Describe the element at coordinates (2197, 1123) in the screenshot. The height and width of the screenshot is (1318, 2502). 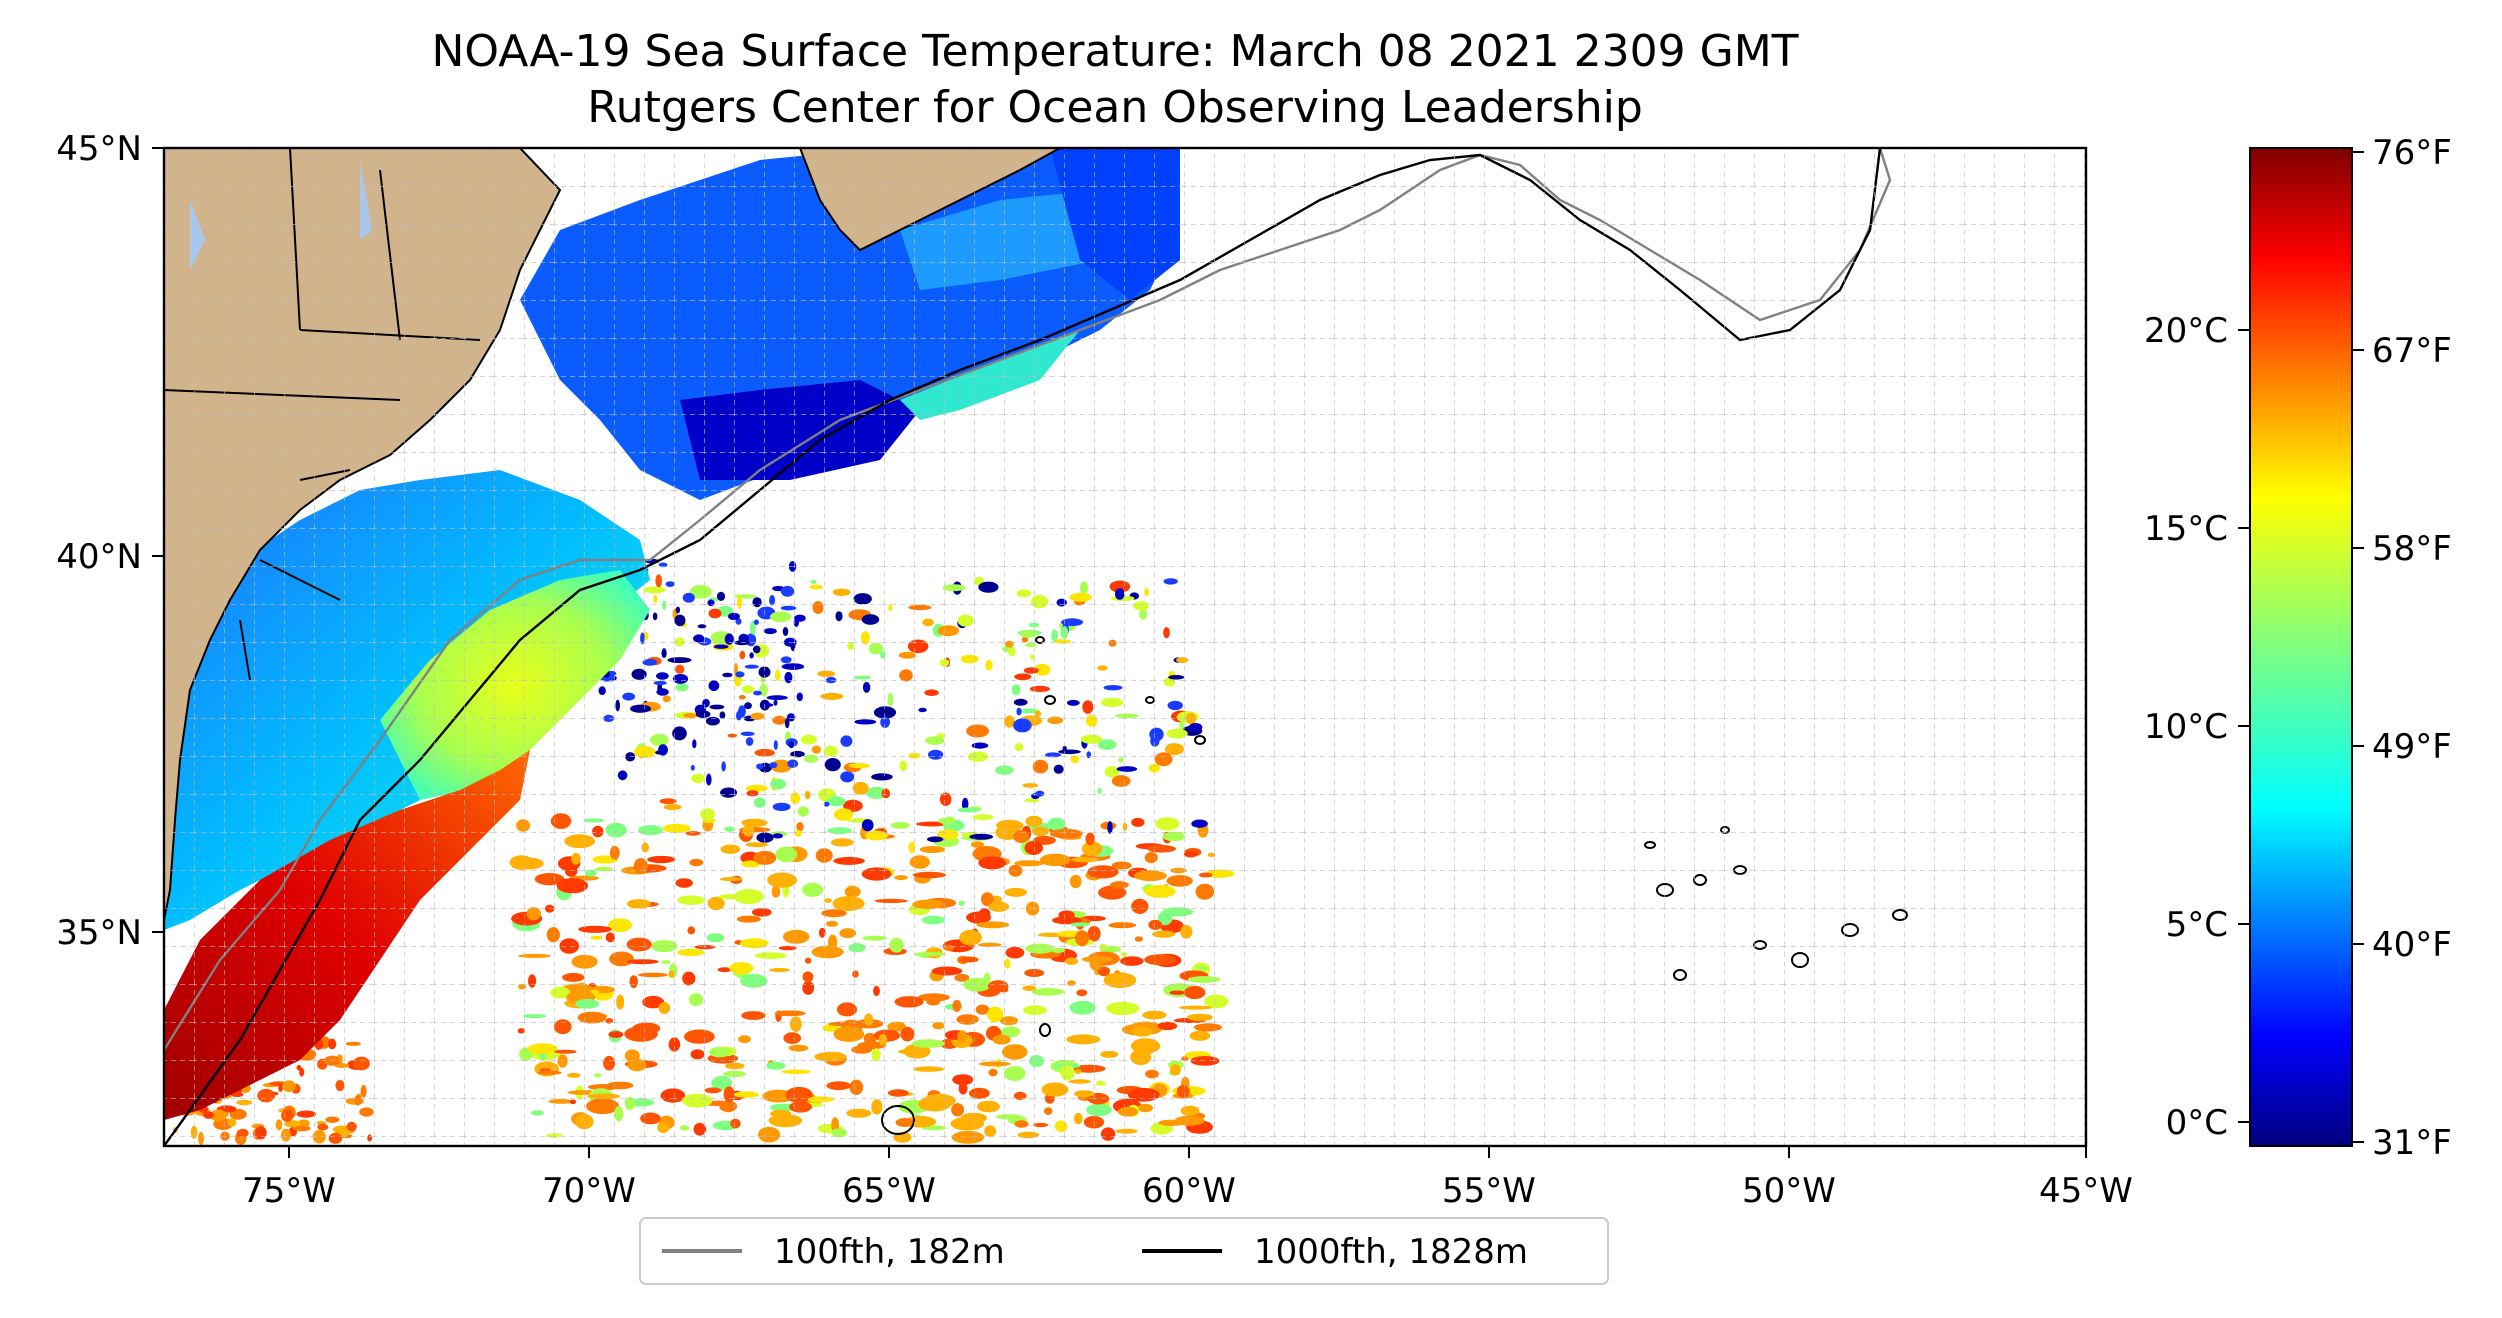
I see `colorbar-celsius-tick: 0°C` at that location.